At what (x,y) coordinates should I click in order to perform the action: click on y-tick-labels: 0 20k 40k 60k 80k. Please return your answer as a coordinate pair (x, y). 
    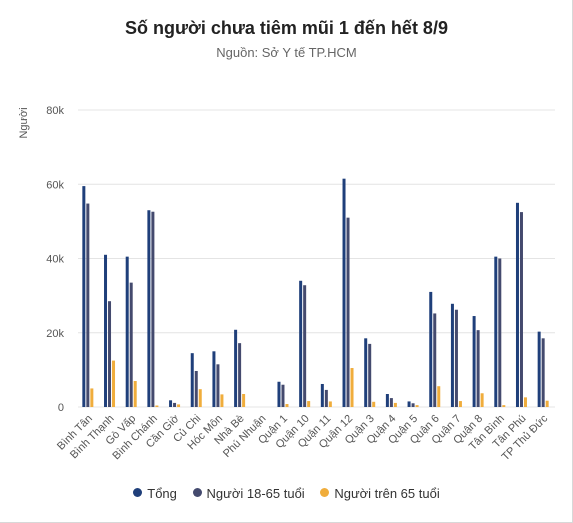
    Looking at the image, I should click on (55, 259).